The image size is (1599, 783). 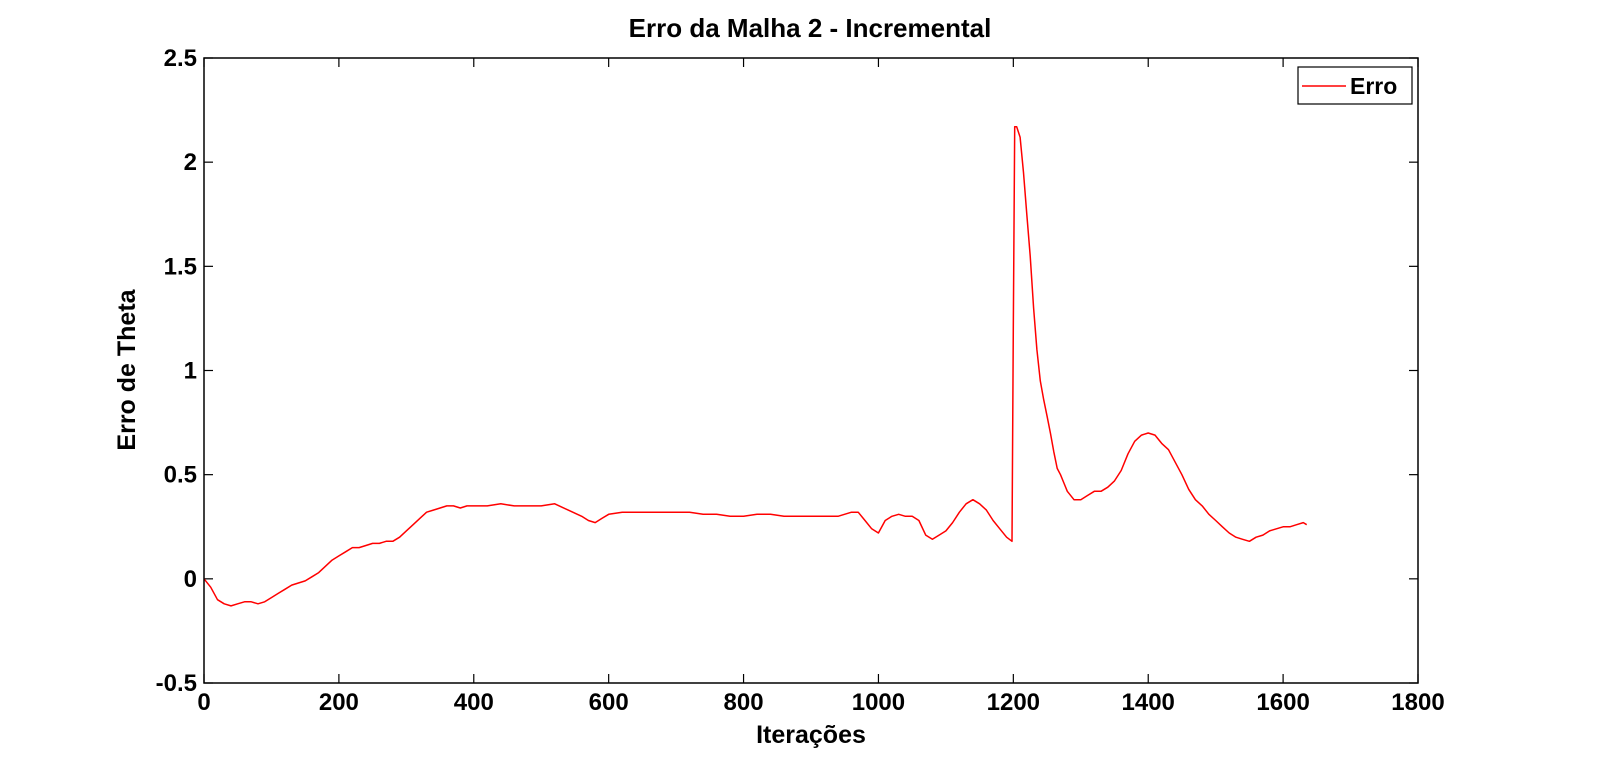 What do you see at coordinates (180, 266) in the screenshot?
I see `y-tick-label: 1.5` at bounding box center [180, 266].